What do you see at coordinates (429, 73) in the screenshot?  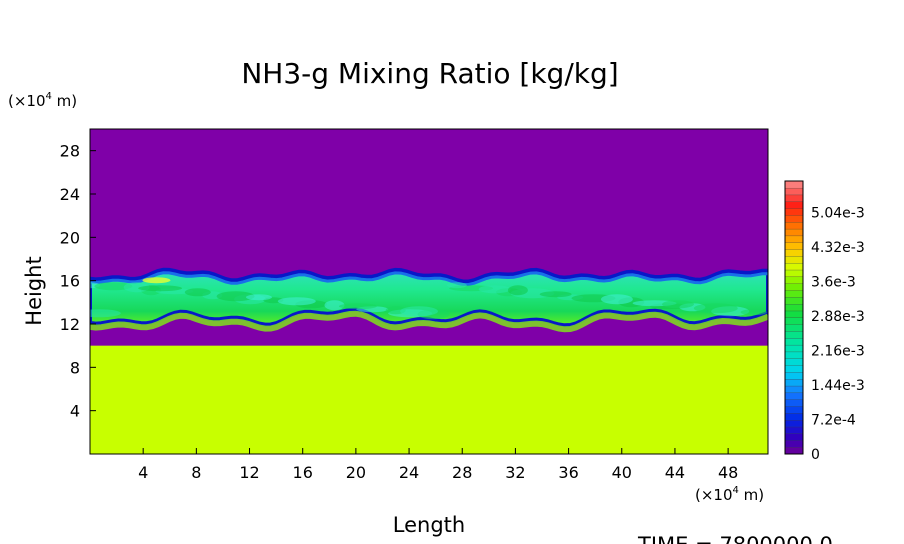 I see `chart-title: NH3-g Mixing Ratio [kg/kg]` at bounding box center [429, 73].